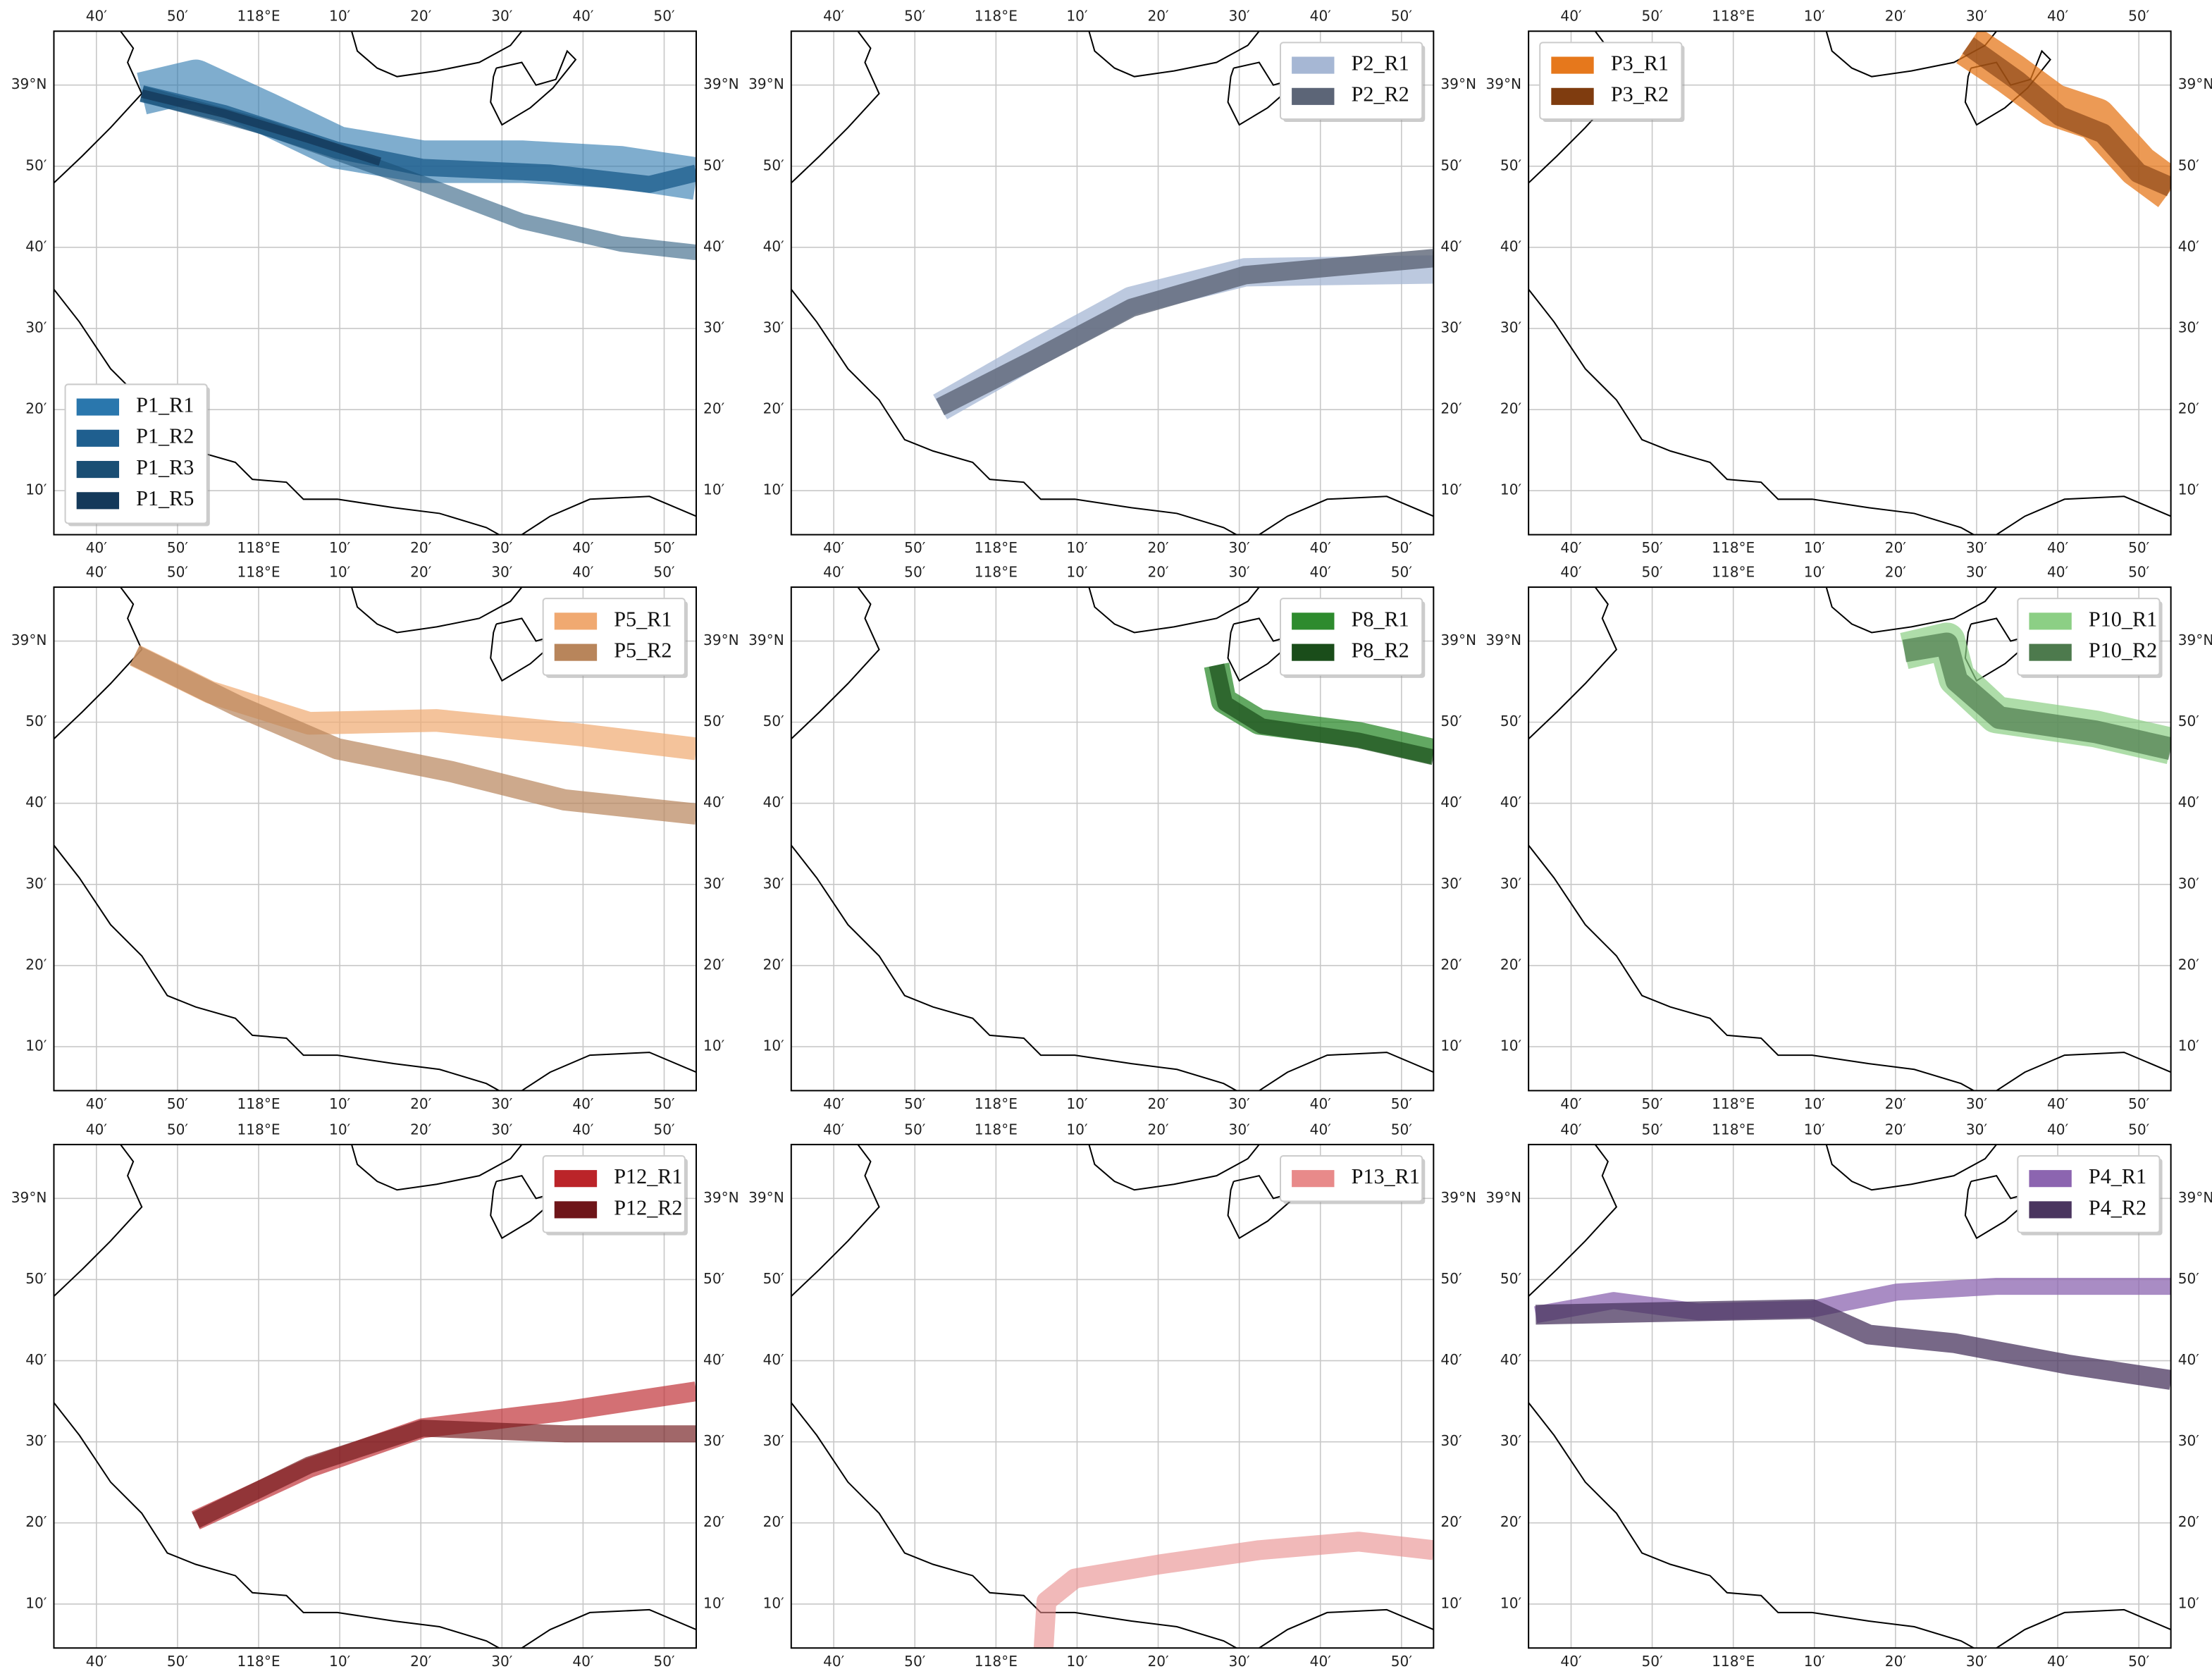 The image size is (2212, 1669). I want to click on legend: P5_R1 P5_R2, so click(615, 638).